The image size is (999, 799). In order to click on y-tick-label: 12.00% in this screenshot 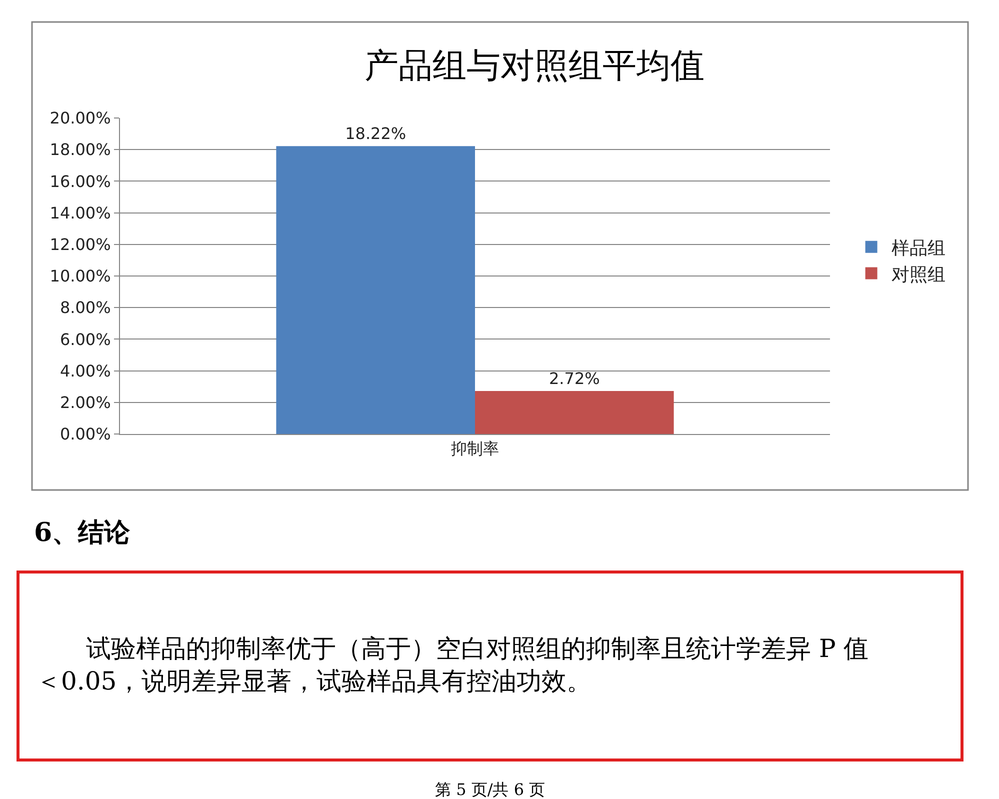, I will do `click(80, 244)`.